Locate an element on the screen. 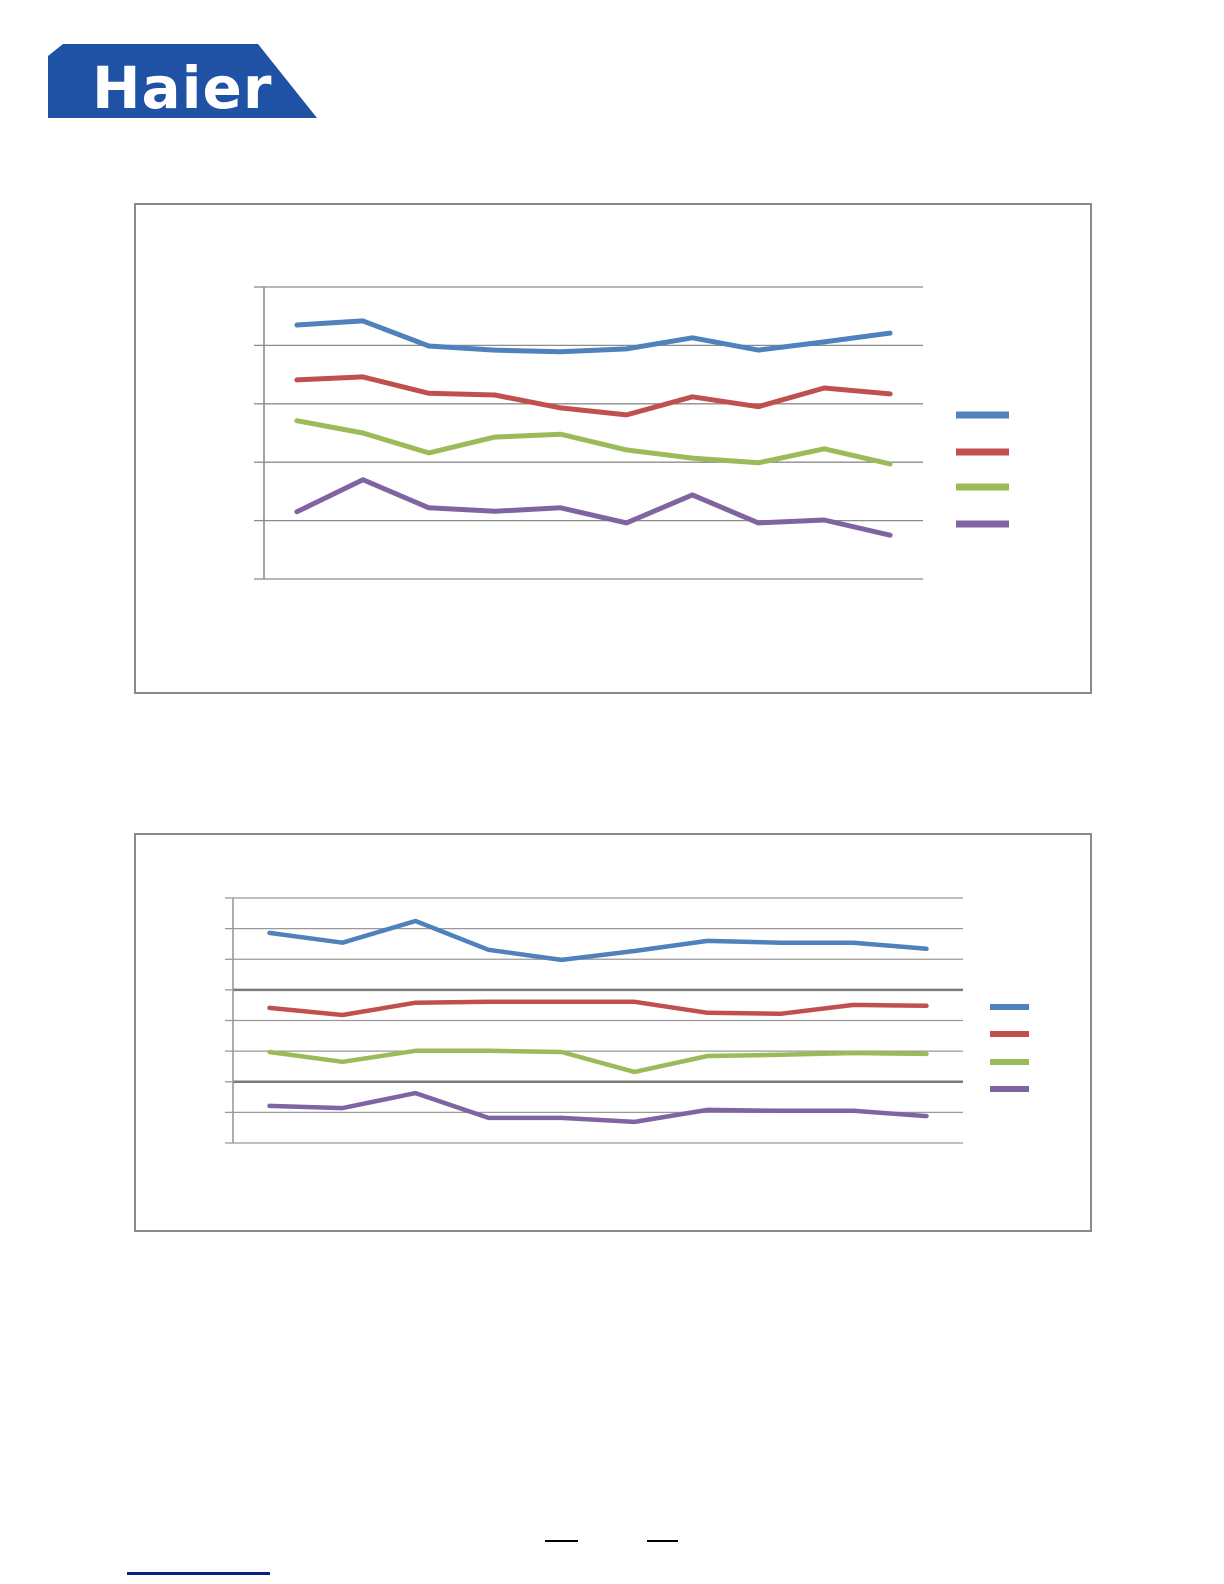 This screenshot has height=1584, width=1224. haier-logo-svg: Haier is located at coordinates (182, 83).